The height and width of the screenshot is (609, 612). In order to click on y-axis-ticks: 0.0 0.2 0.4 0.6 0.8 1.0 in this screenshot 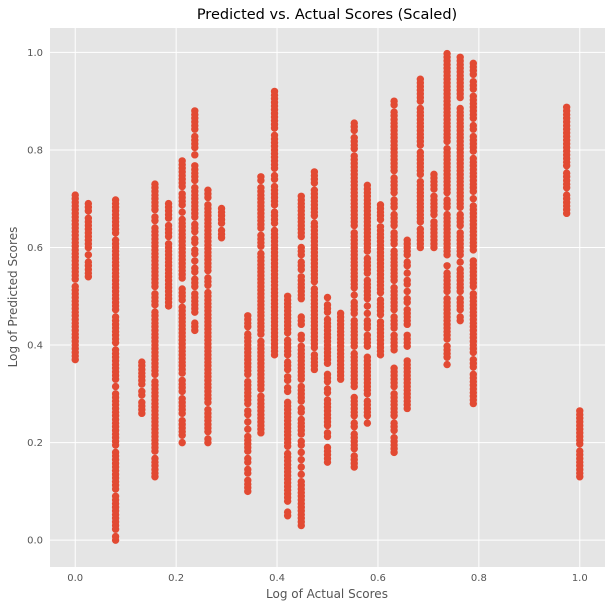, I will do `click(35, 297)`.